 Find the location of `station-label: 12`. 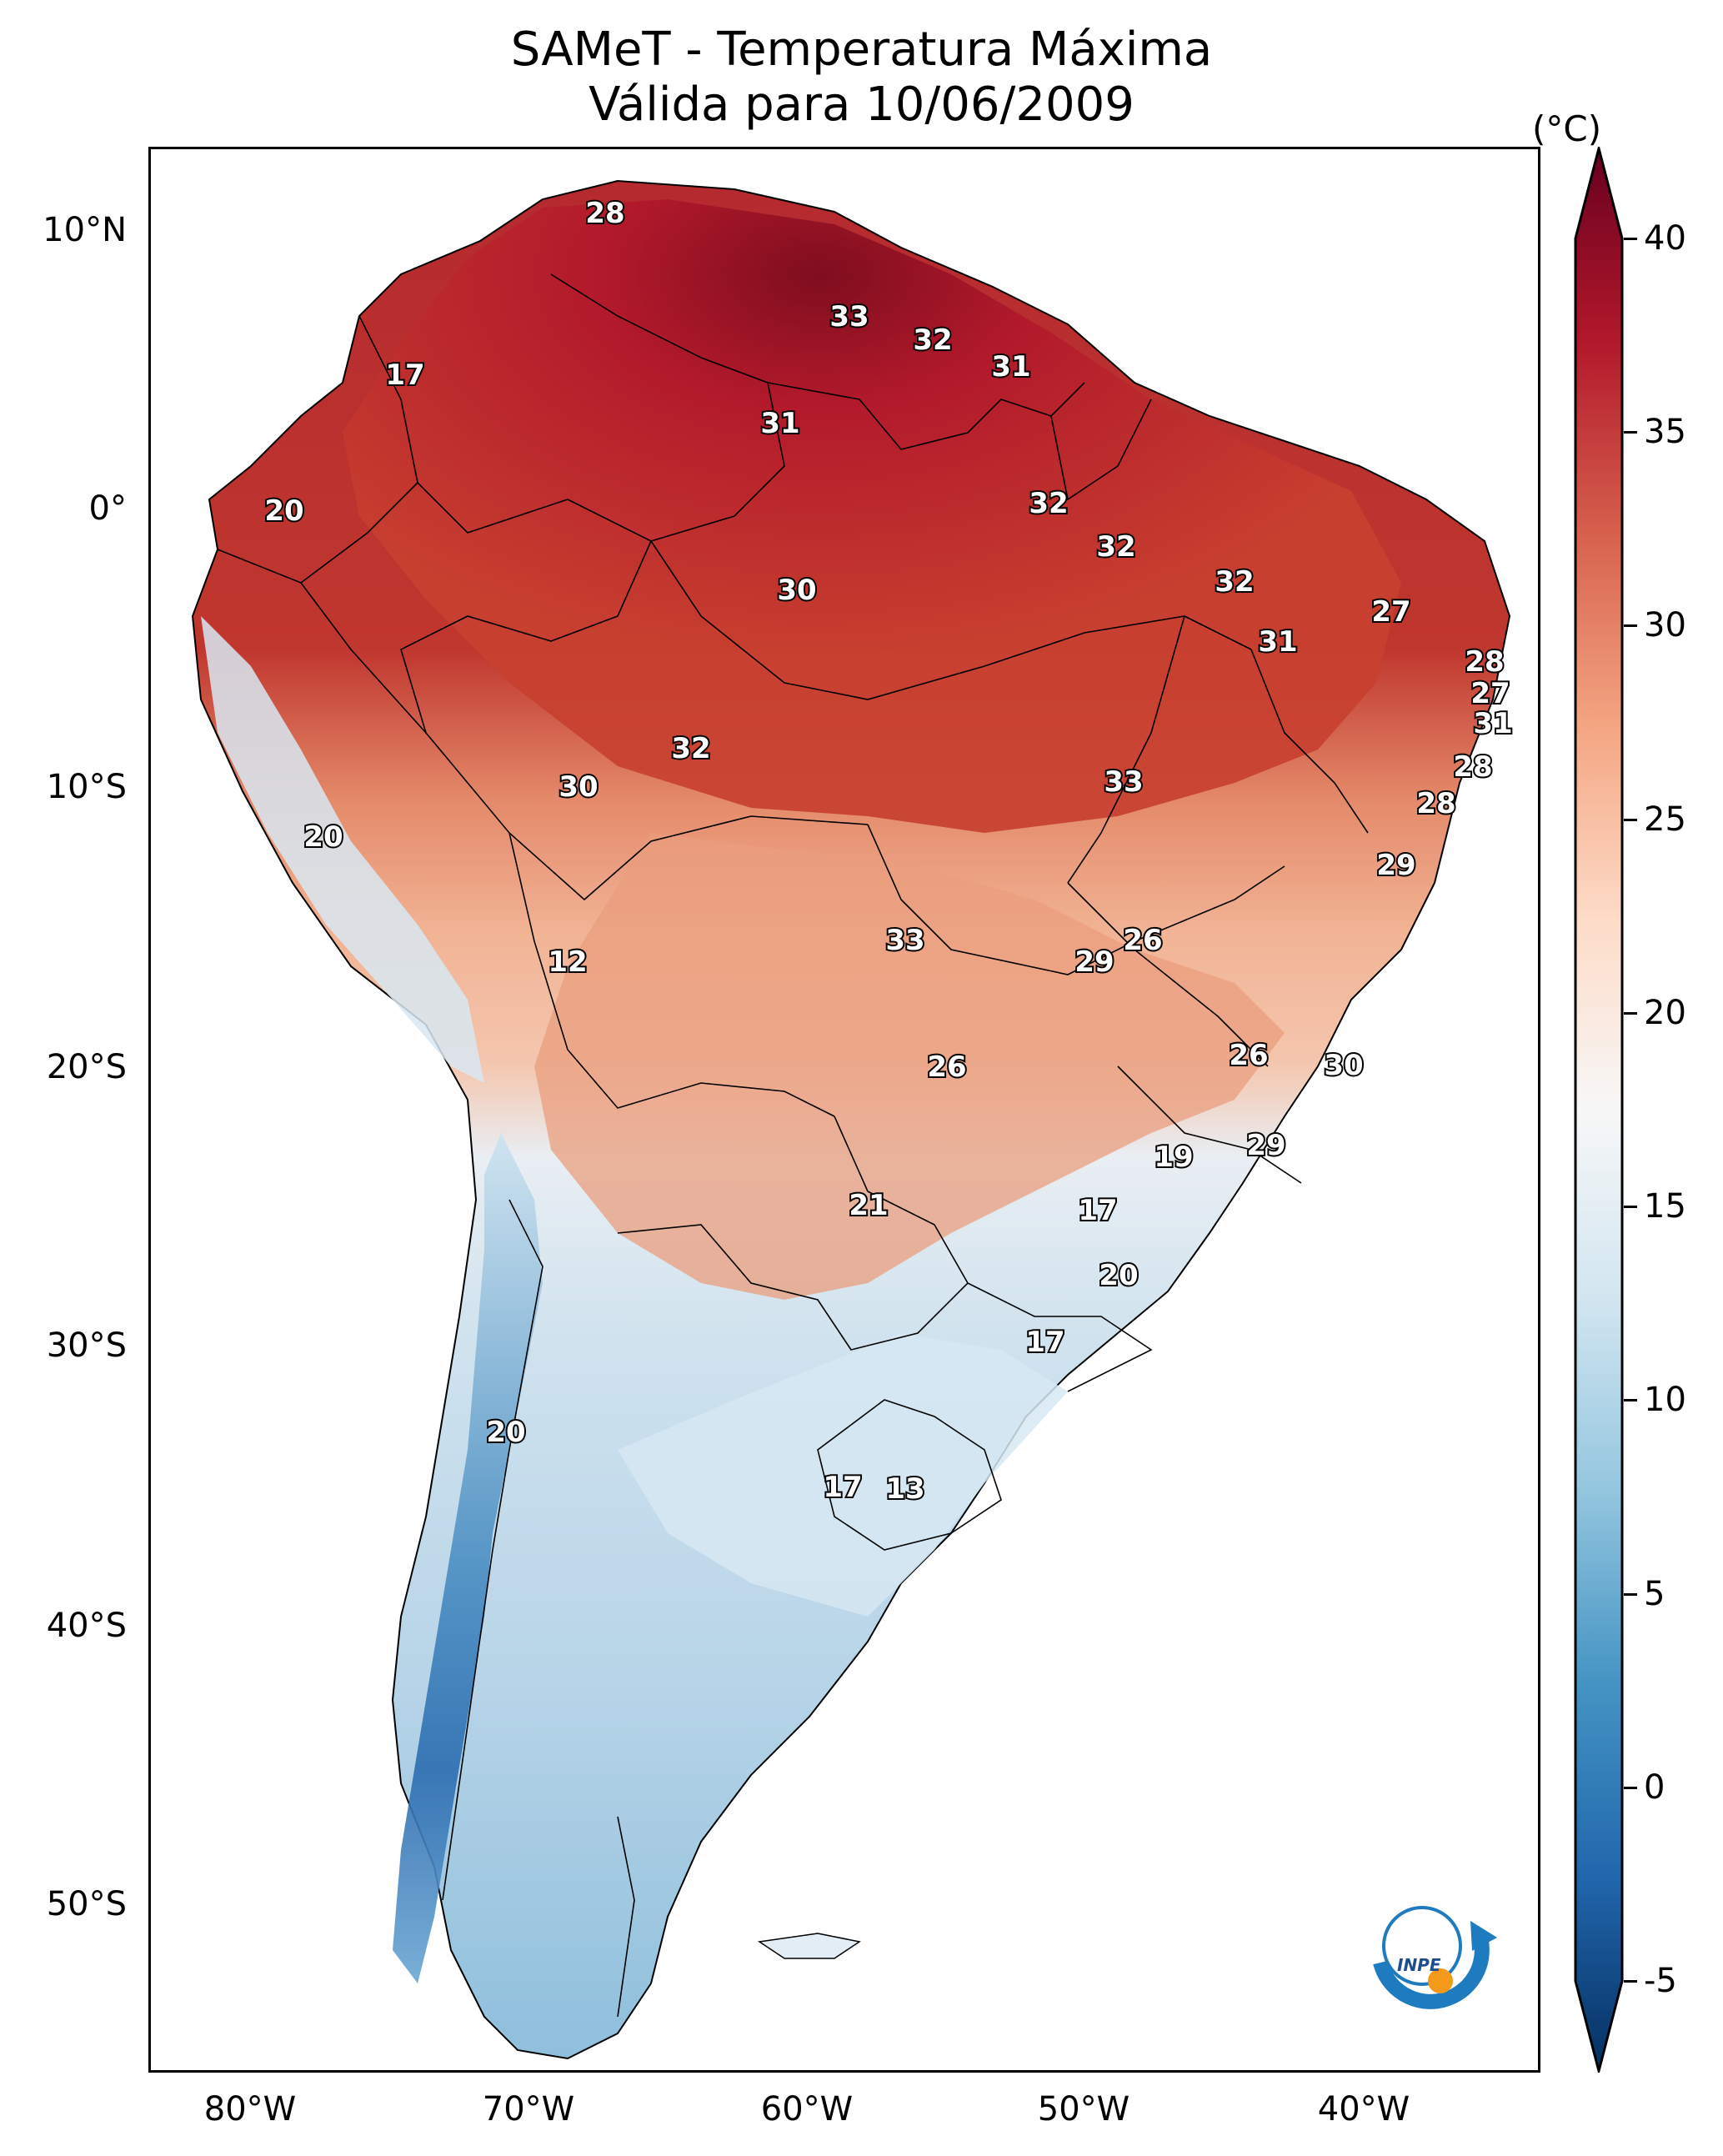

station-label: 12 is located at coordinates (567, 962).